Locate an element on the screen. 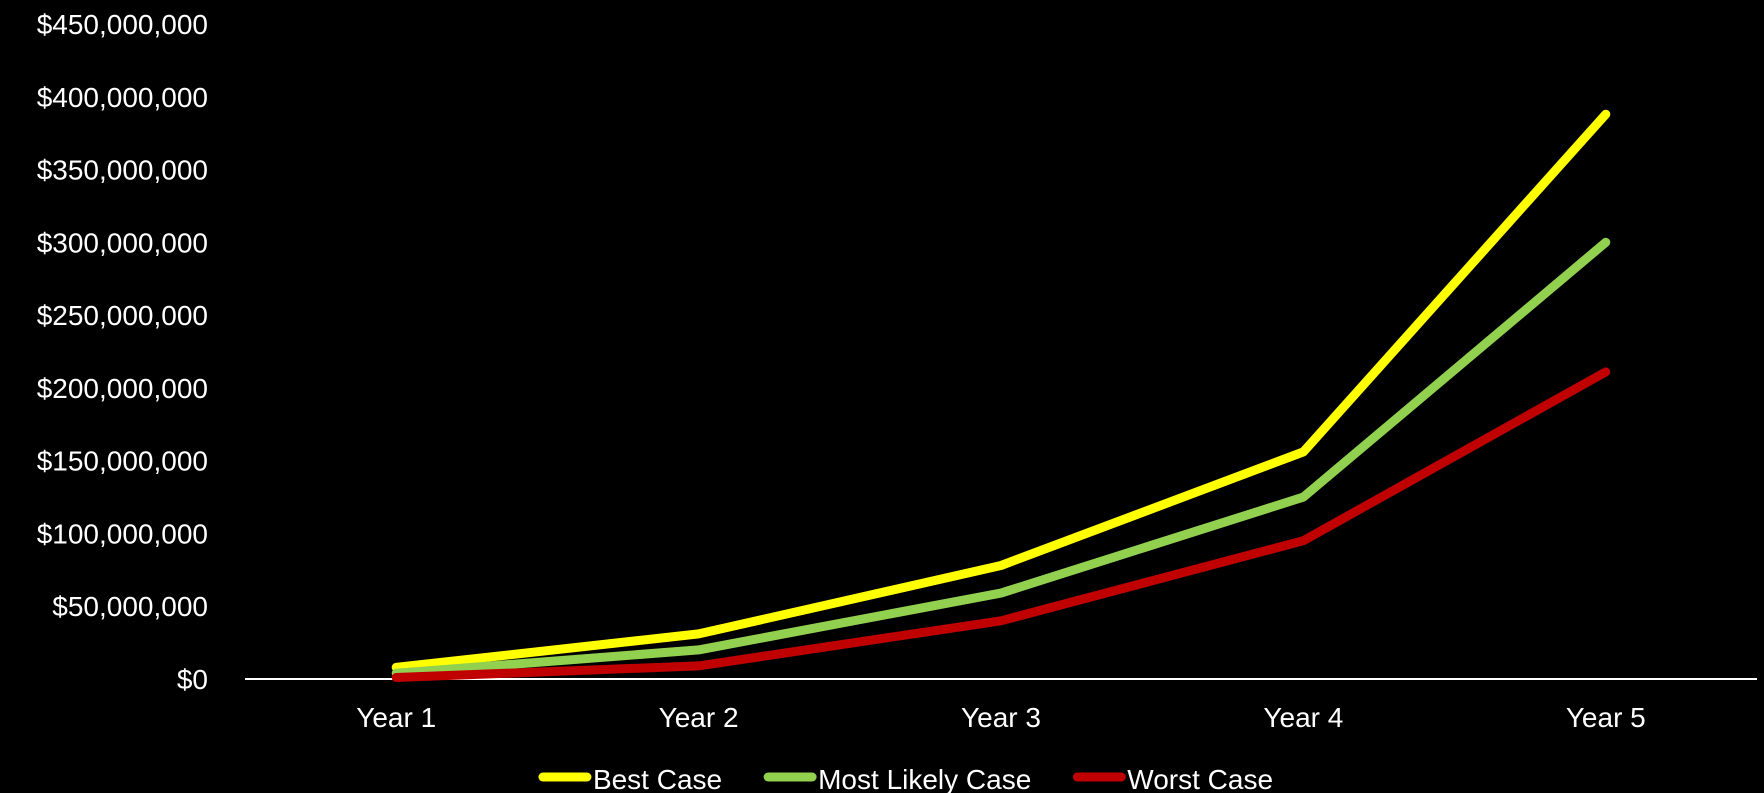 Image resolution: width=1764 pixels, height=793 pixels. x-tick-label: Year 3 is located at coordinates (1001, 717).